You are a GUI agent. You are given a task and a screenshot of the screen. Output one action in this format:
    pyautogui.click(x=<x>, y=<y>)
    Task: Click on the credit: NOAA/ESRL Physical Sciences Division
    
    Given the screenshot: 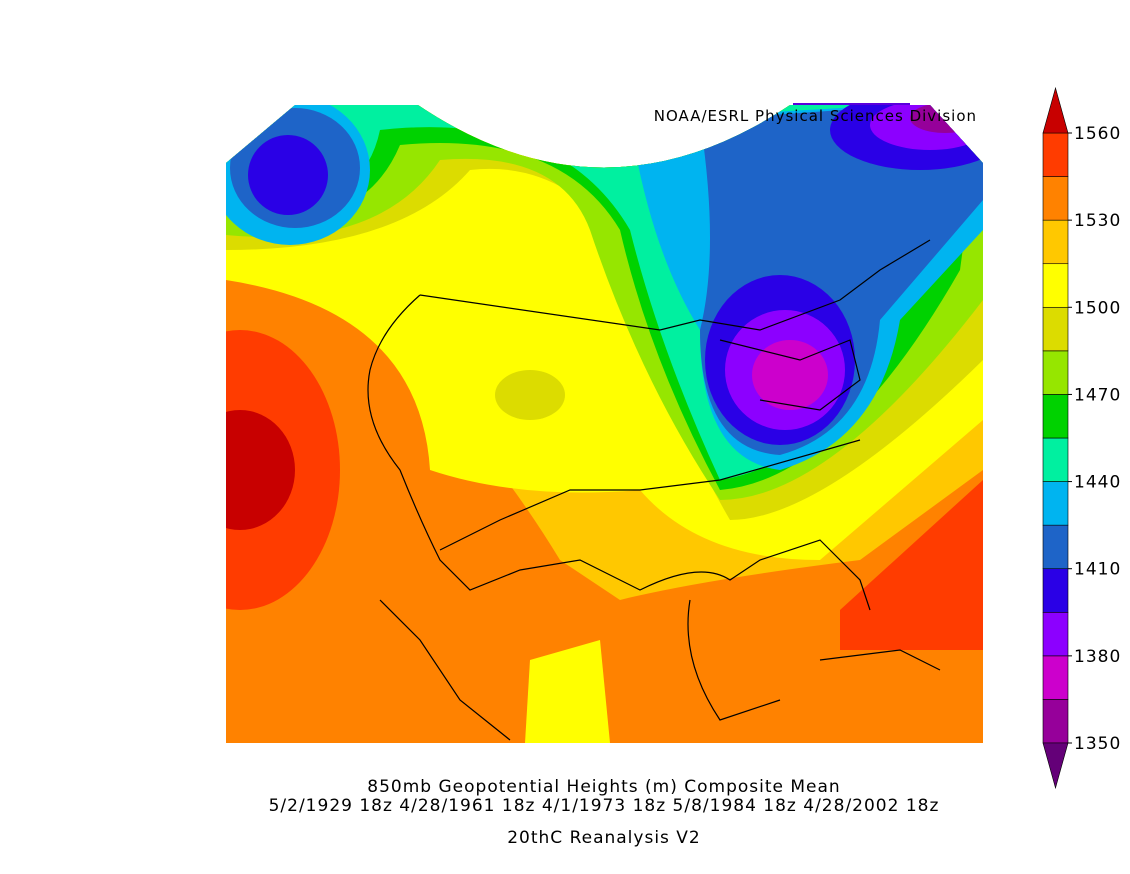 What is the action you would take?
    pyautogui.click(x=815, y=116)
    